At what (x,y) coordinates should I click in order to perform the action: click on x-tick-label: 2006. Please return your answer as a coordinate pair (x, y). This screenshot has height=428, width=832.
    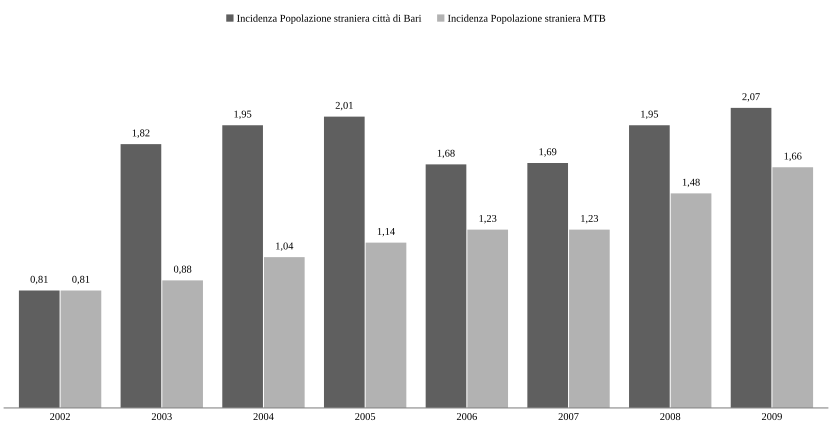
    Looking at the image, I should click on (466, 416).